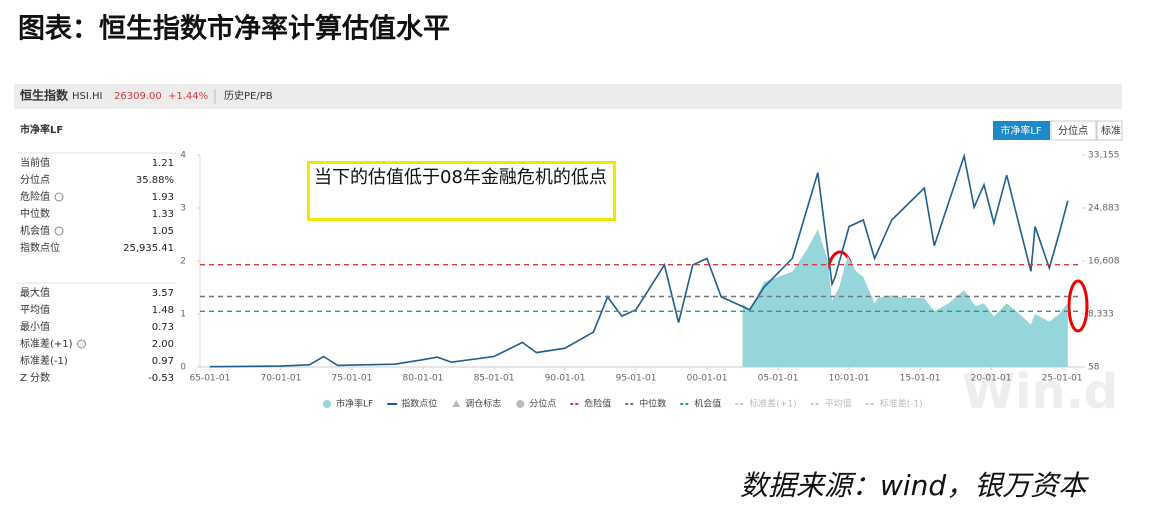  Describe the element at coordinates (281, 379) in the screenshot. I see `x-tick-label: 70-01-01` at that location.